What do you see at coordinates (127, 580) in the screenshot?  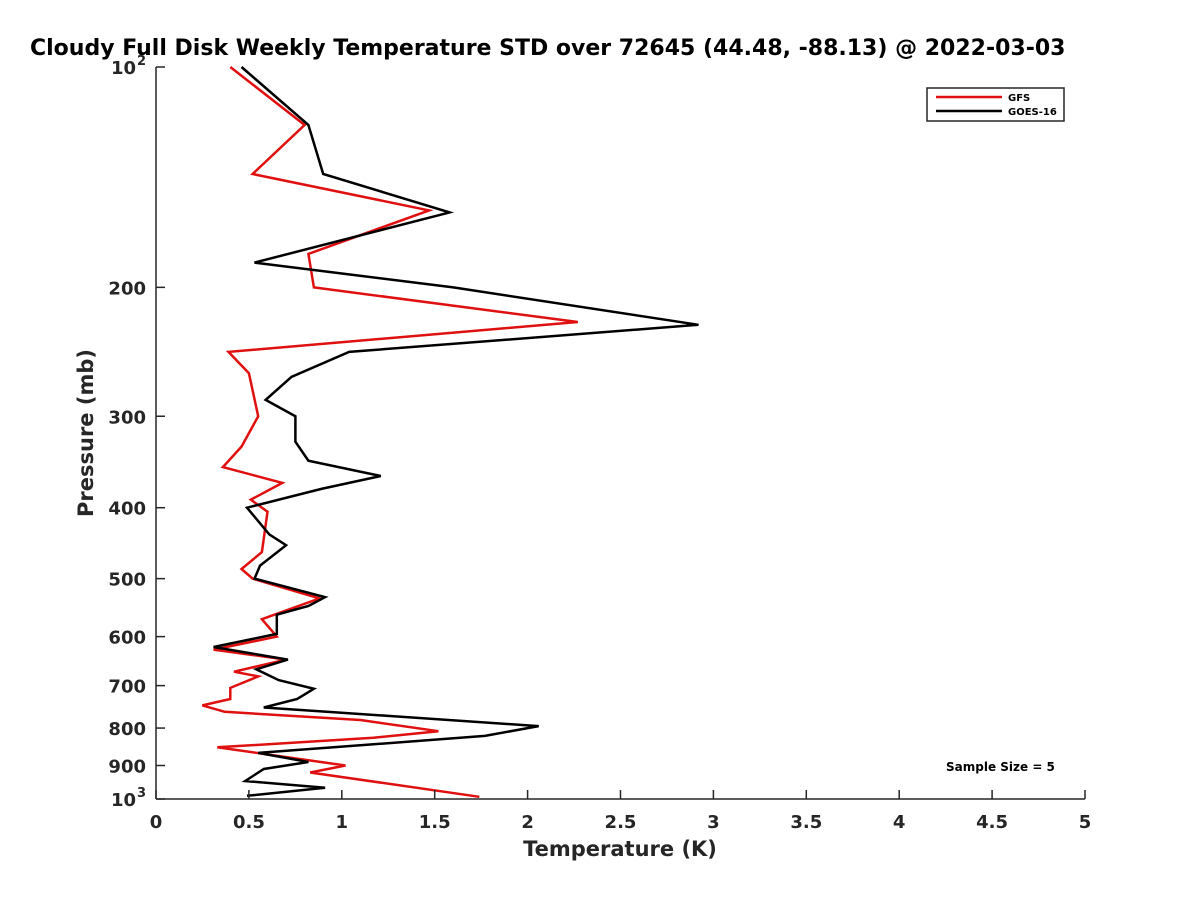 I see `y-tick-label: 500` at bounding box center [127, 580].